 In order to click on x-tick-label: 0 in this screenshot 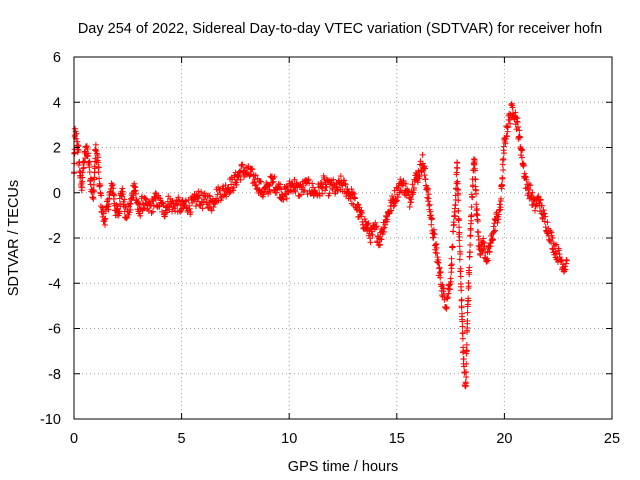, I will do `click(74, 439)`.